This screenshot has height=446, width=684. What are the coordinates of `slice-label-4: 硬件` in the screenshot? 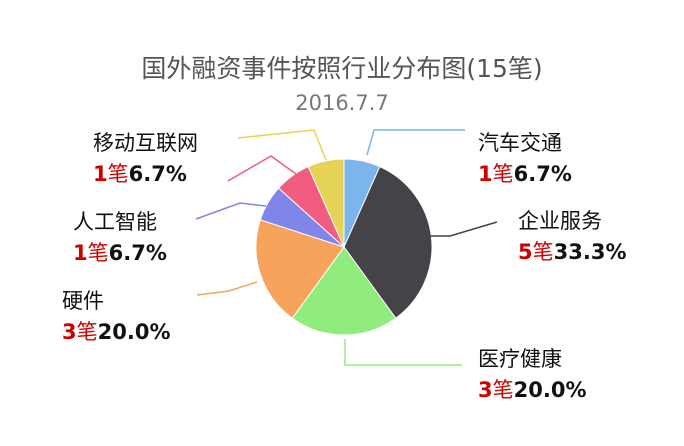 It's located at (83, 301).